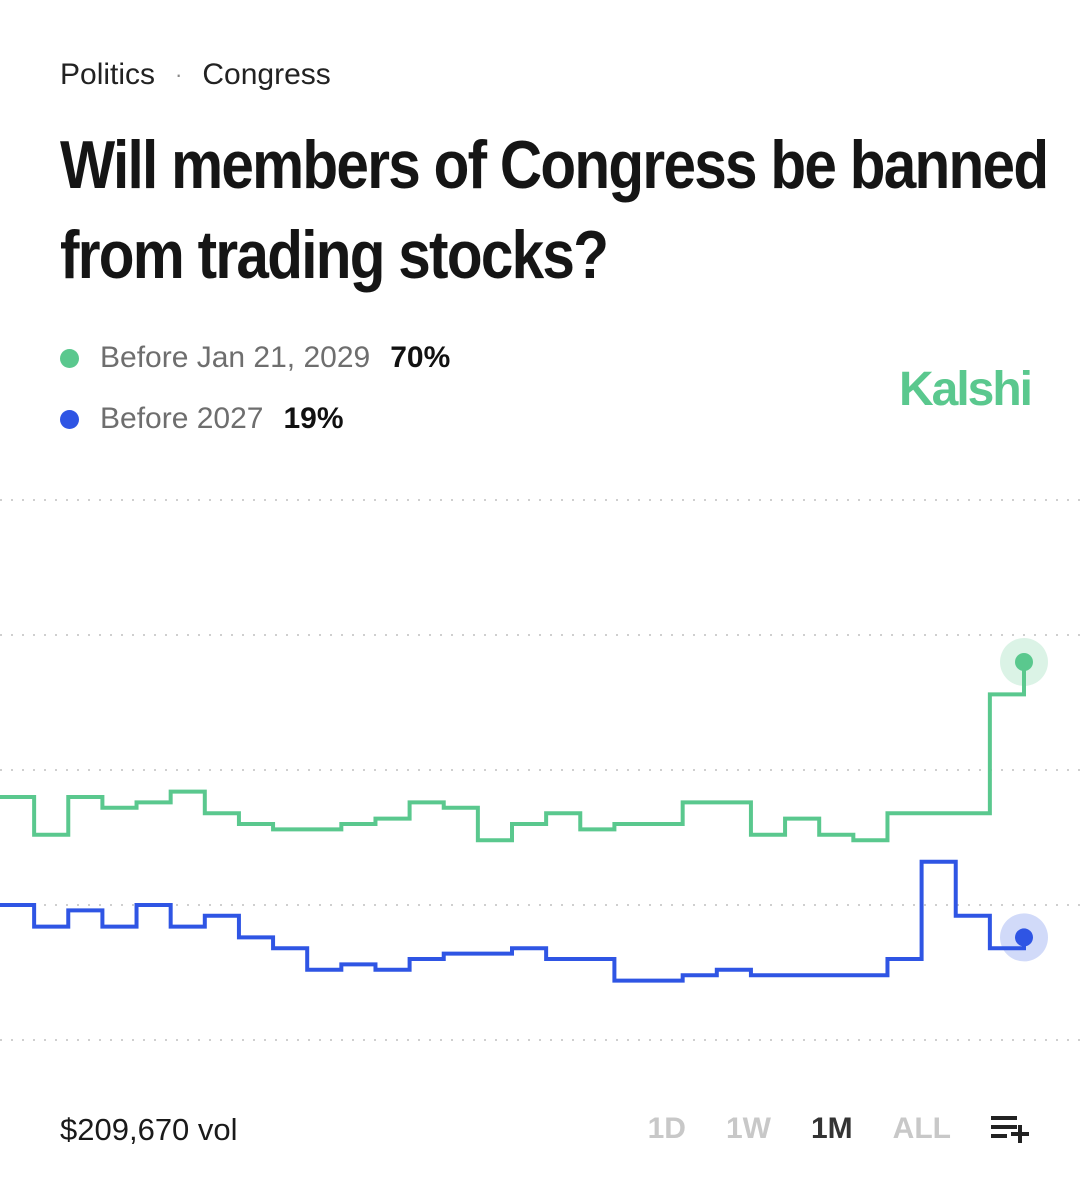 The width and height of the screenshot is (1089, 1200). I want to click on range-1m-button: 1M, so click(831, 1128).